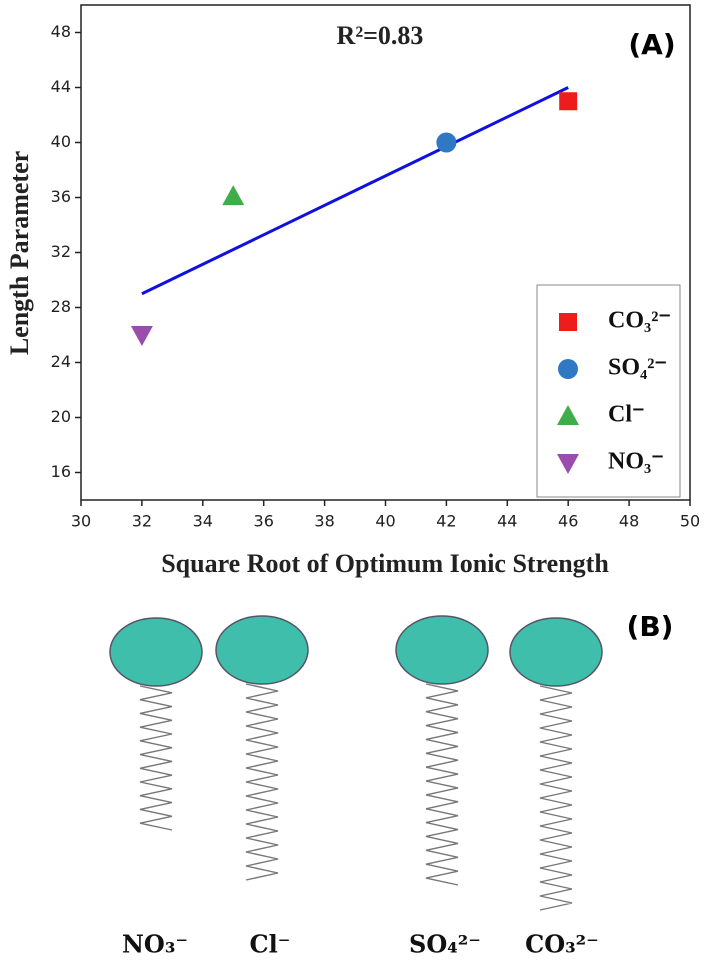 The height and width of the screenshot is (977, 708). What do you see at coordinates (355, 191) in the screenshot?
I see `fit-line` at bounding box center [355, 191].